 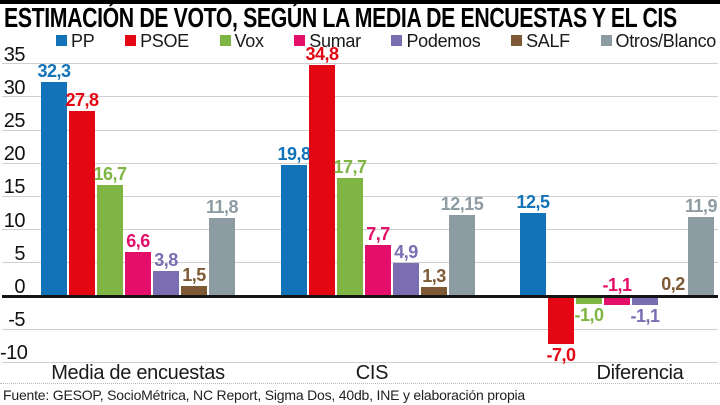 I want to click on category-label-2: Diferencia, so click(x=640, y=373).